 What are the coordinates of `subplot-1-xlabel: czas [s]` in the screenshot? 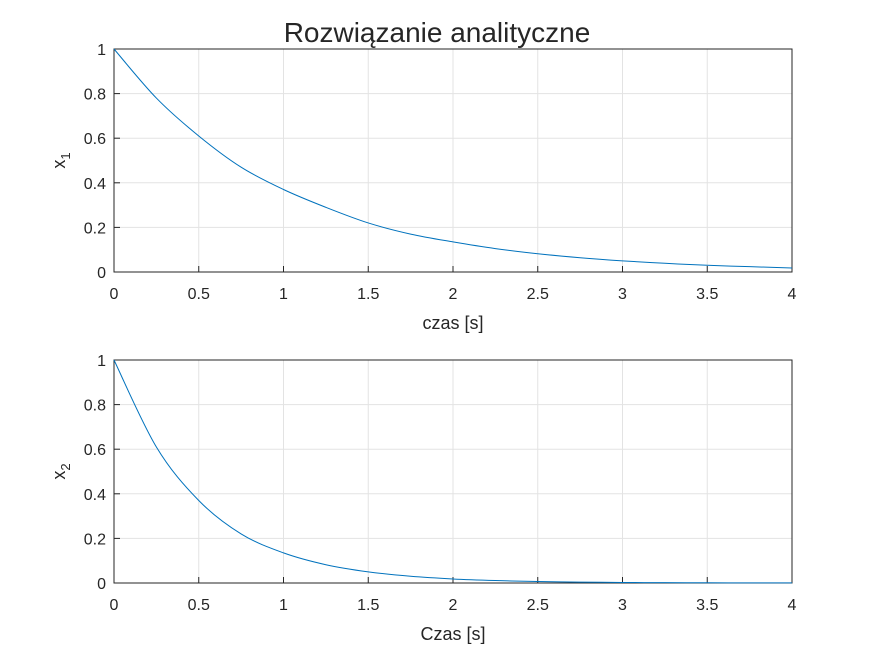 It's located at (452, 323).